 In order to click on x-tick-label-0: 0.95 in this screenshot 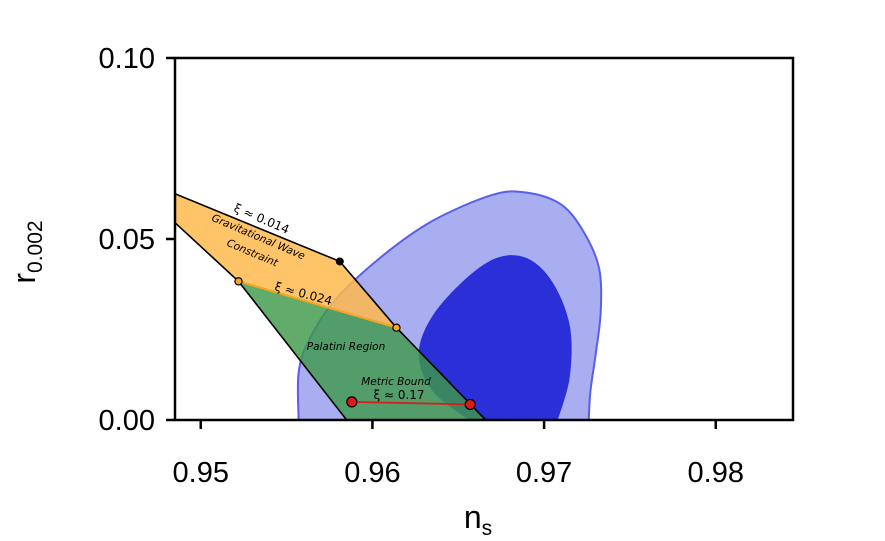, I will do `click(201, 473)`.